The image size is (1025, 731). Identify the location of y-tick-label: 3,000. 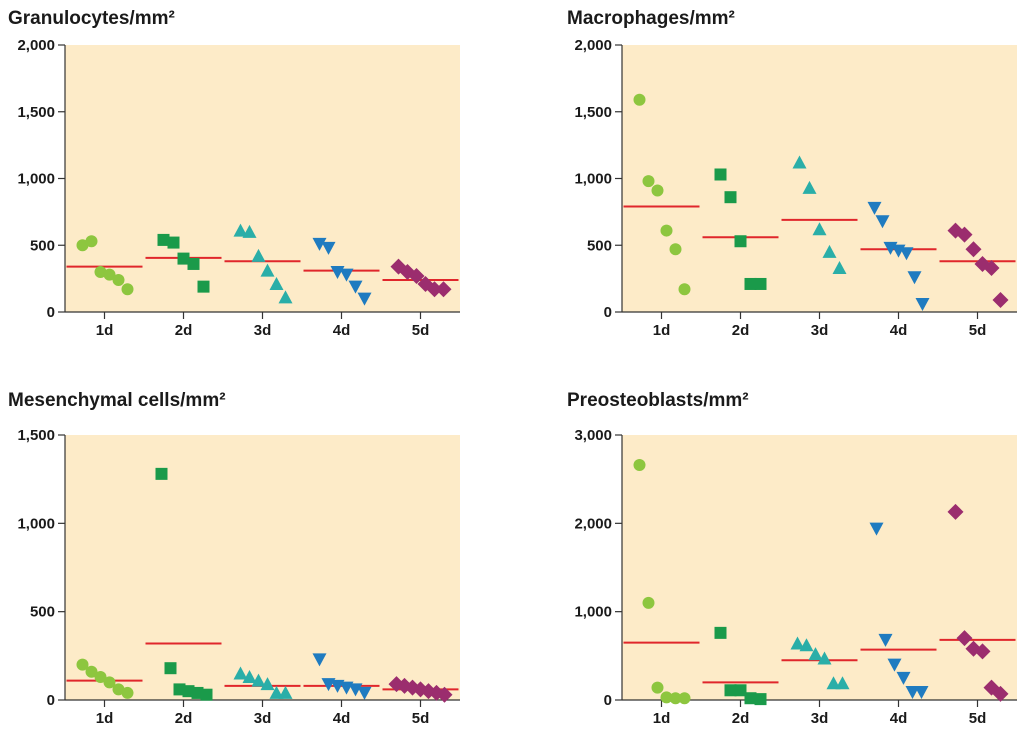
(593, 435).